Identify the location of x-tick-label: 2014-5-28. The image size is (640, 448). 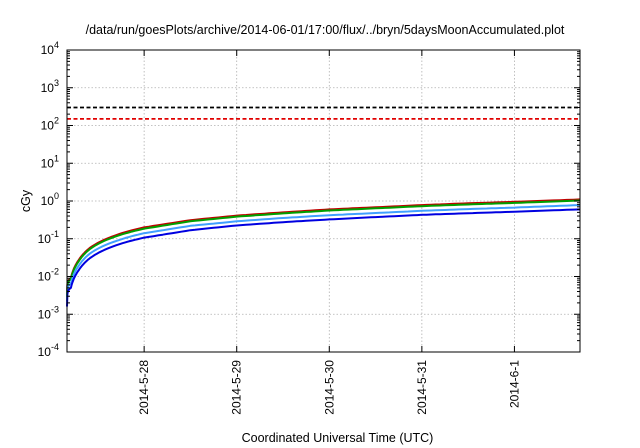
(144, 387).